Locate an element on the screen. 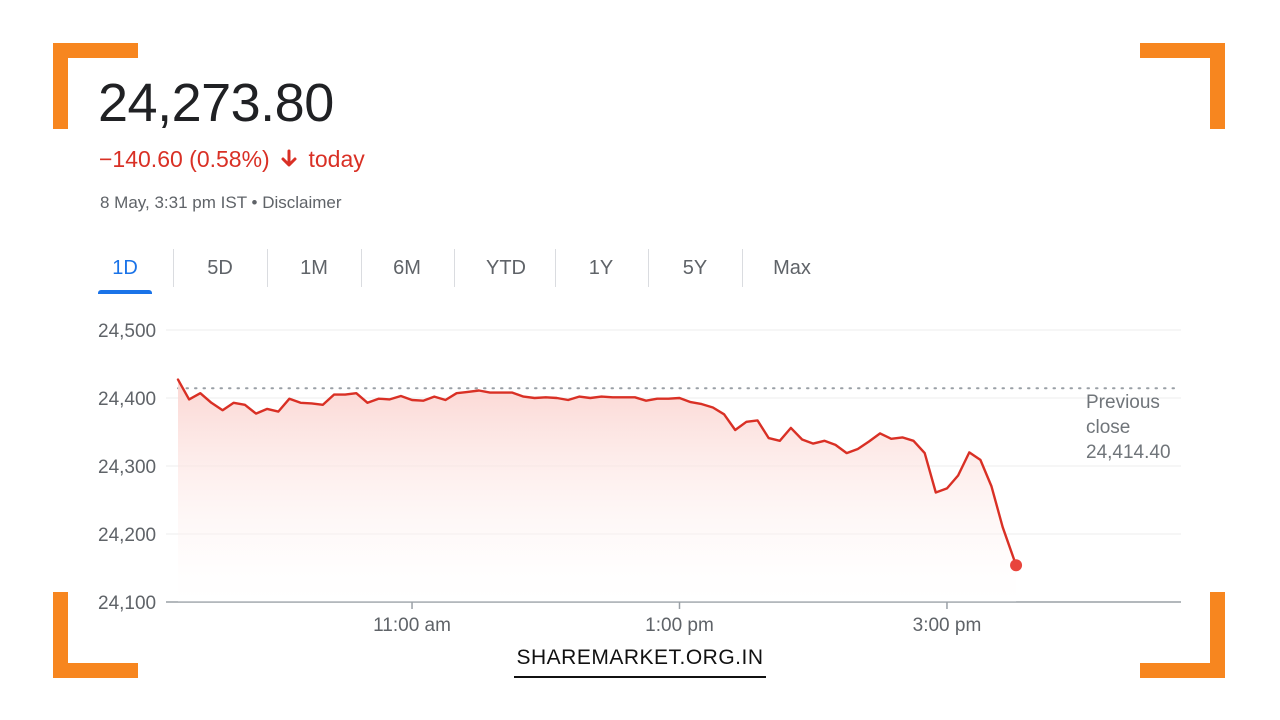 The width and height of the screenshot is (1280, 720). tab-6m: 6M is located at coordinates (407, 269).